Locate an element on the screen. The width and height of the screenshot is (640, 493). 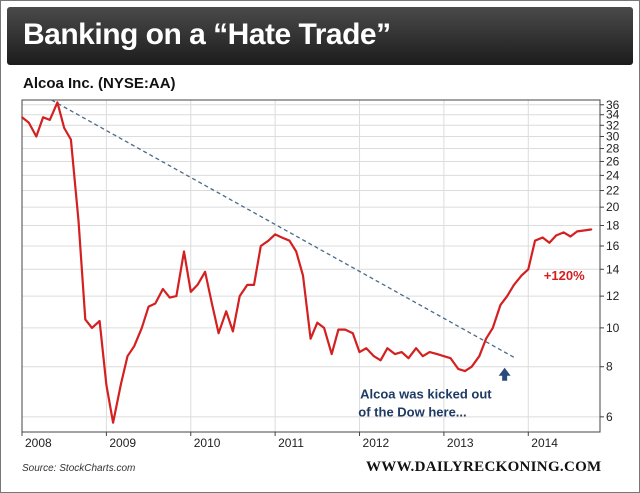
y-tick-label: 24 is located at coordinates (613, 175).